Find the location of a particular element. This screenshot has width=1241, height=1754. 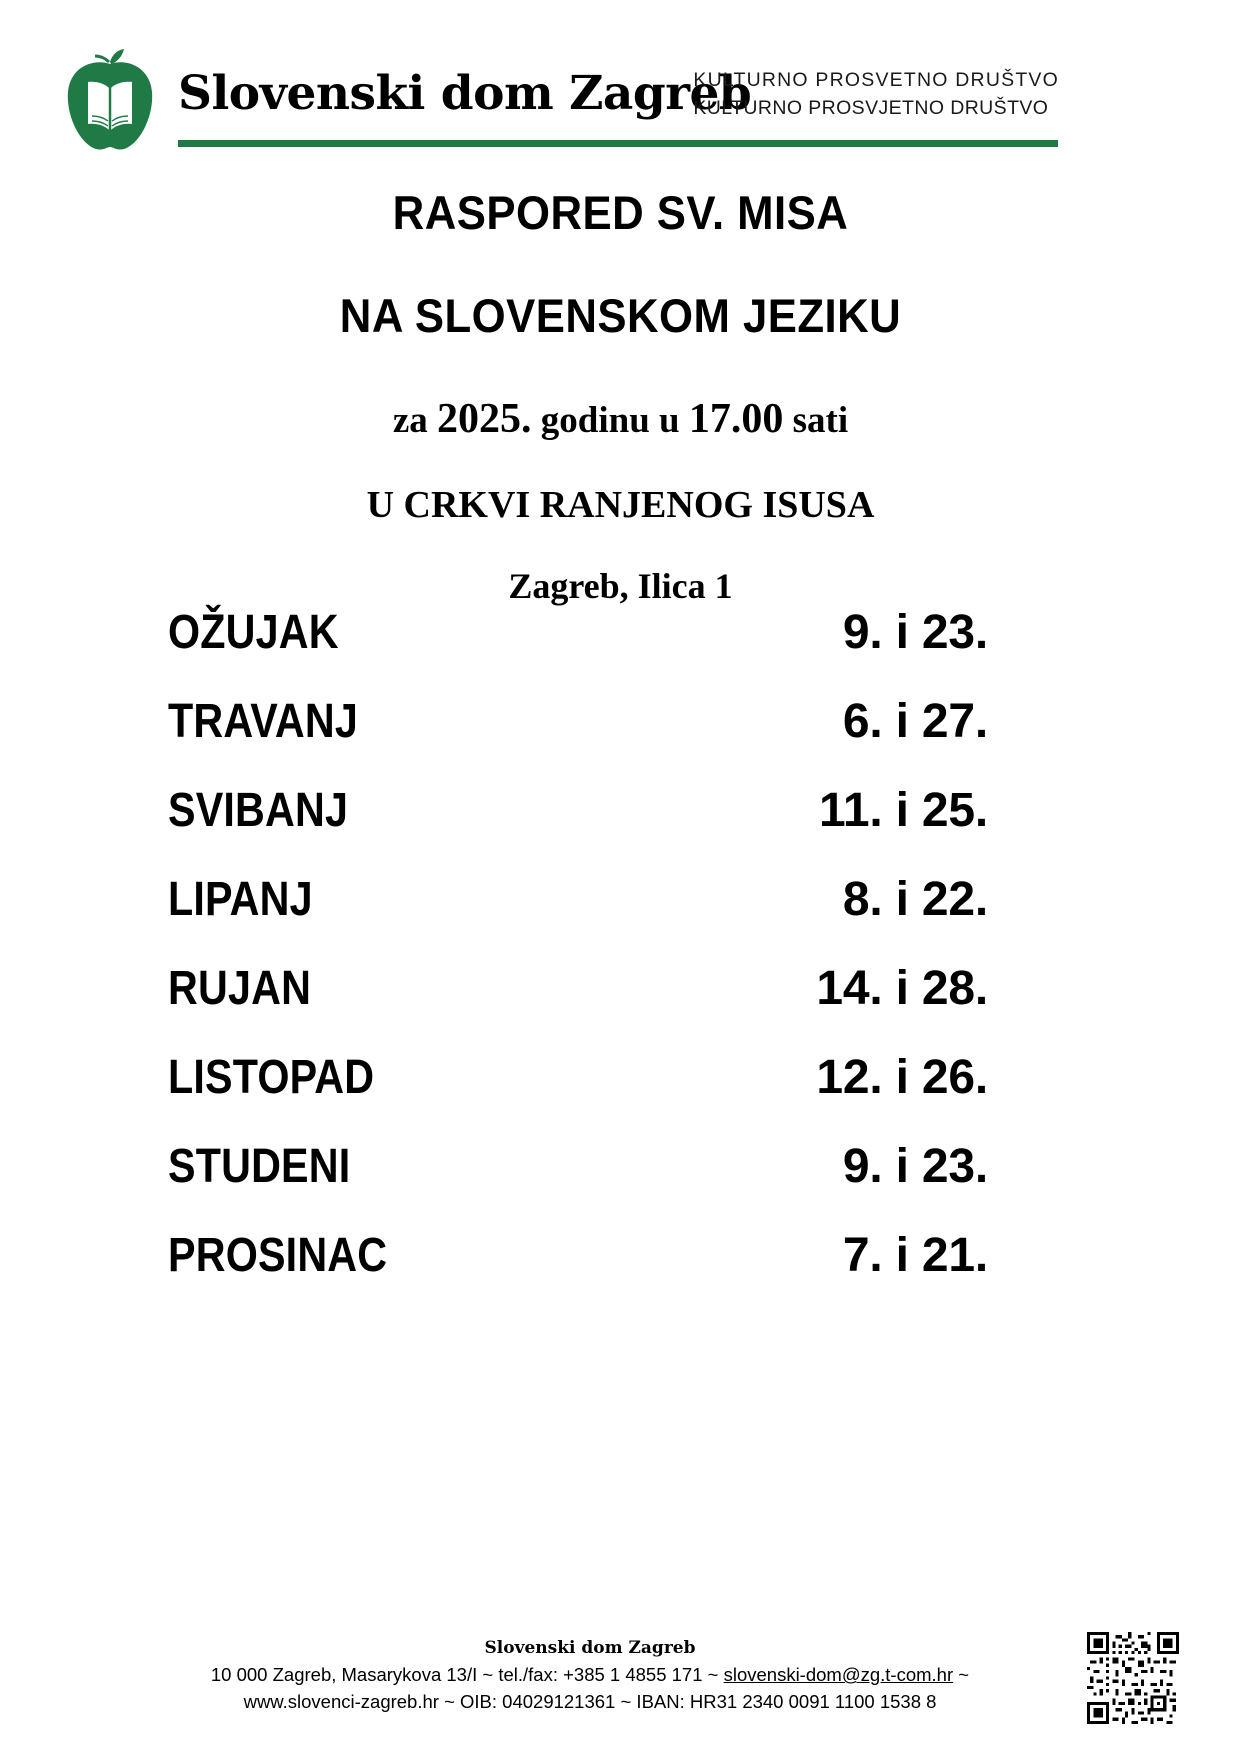

church-name: U CRKVI RANJENOG ISUSA is located at coordinates (620, 505).